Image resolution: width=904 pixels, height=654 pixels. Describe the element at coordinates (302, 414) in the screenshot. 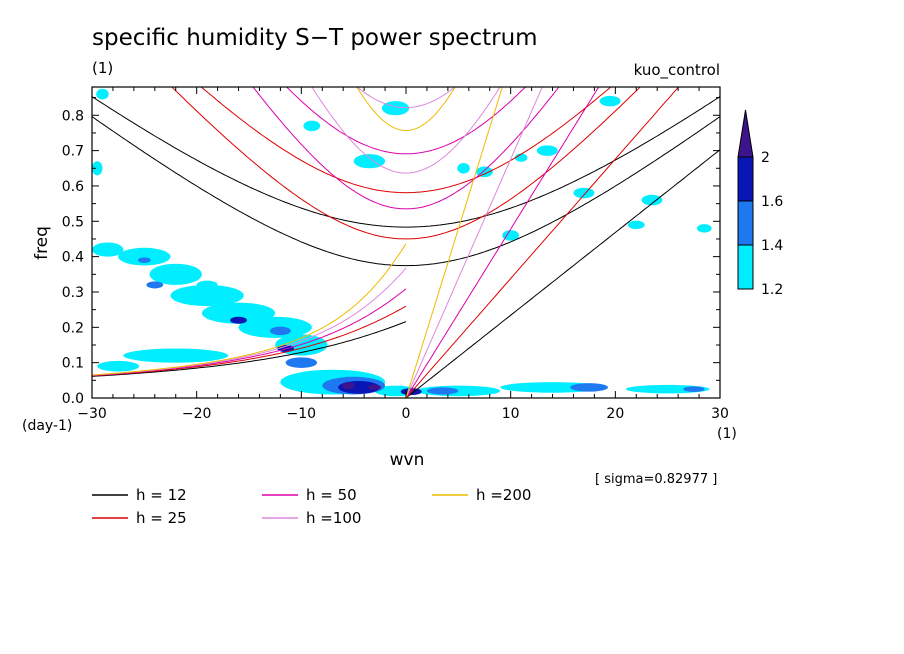

I see `x-tick-label: −10` at that location.